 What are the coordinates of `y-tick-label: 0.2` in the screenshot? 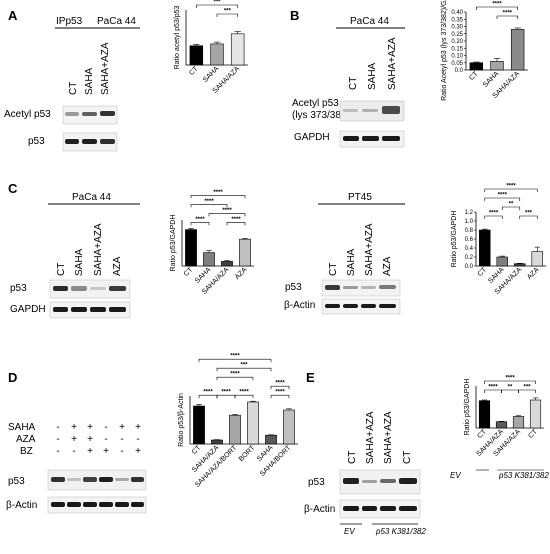 It's located at (469, 258).